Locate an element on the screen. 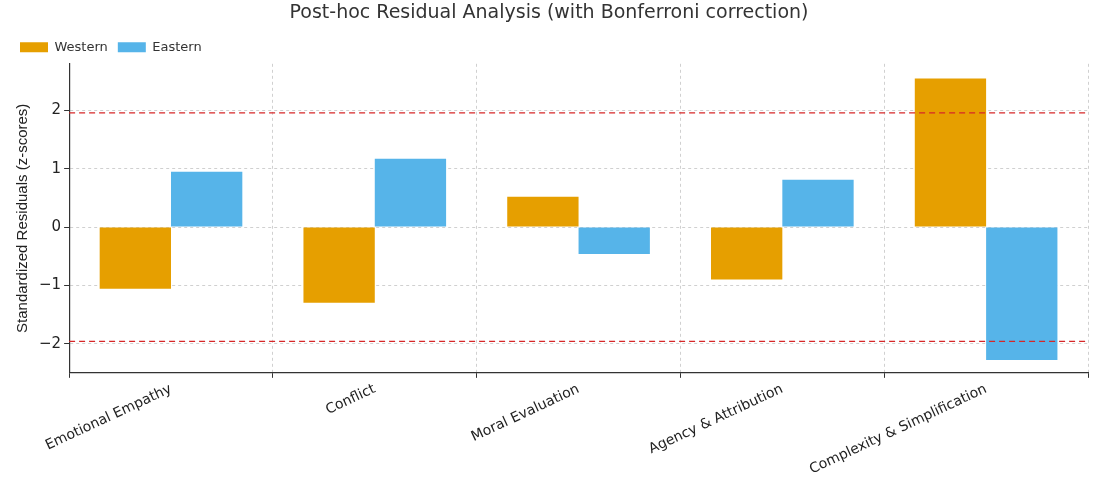 Image resolution: width=1094 pixels, height=483 pixels. chart-title: Post-hoc Residual Analysis (with Bonferroni correction) is located at coordinates (549, 11).